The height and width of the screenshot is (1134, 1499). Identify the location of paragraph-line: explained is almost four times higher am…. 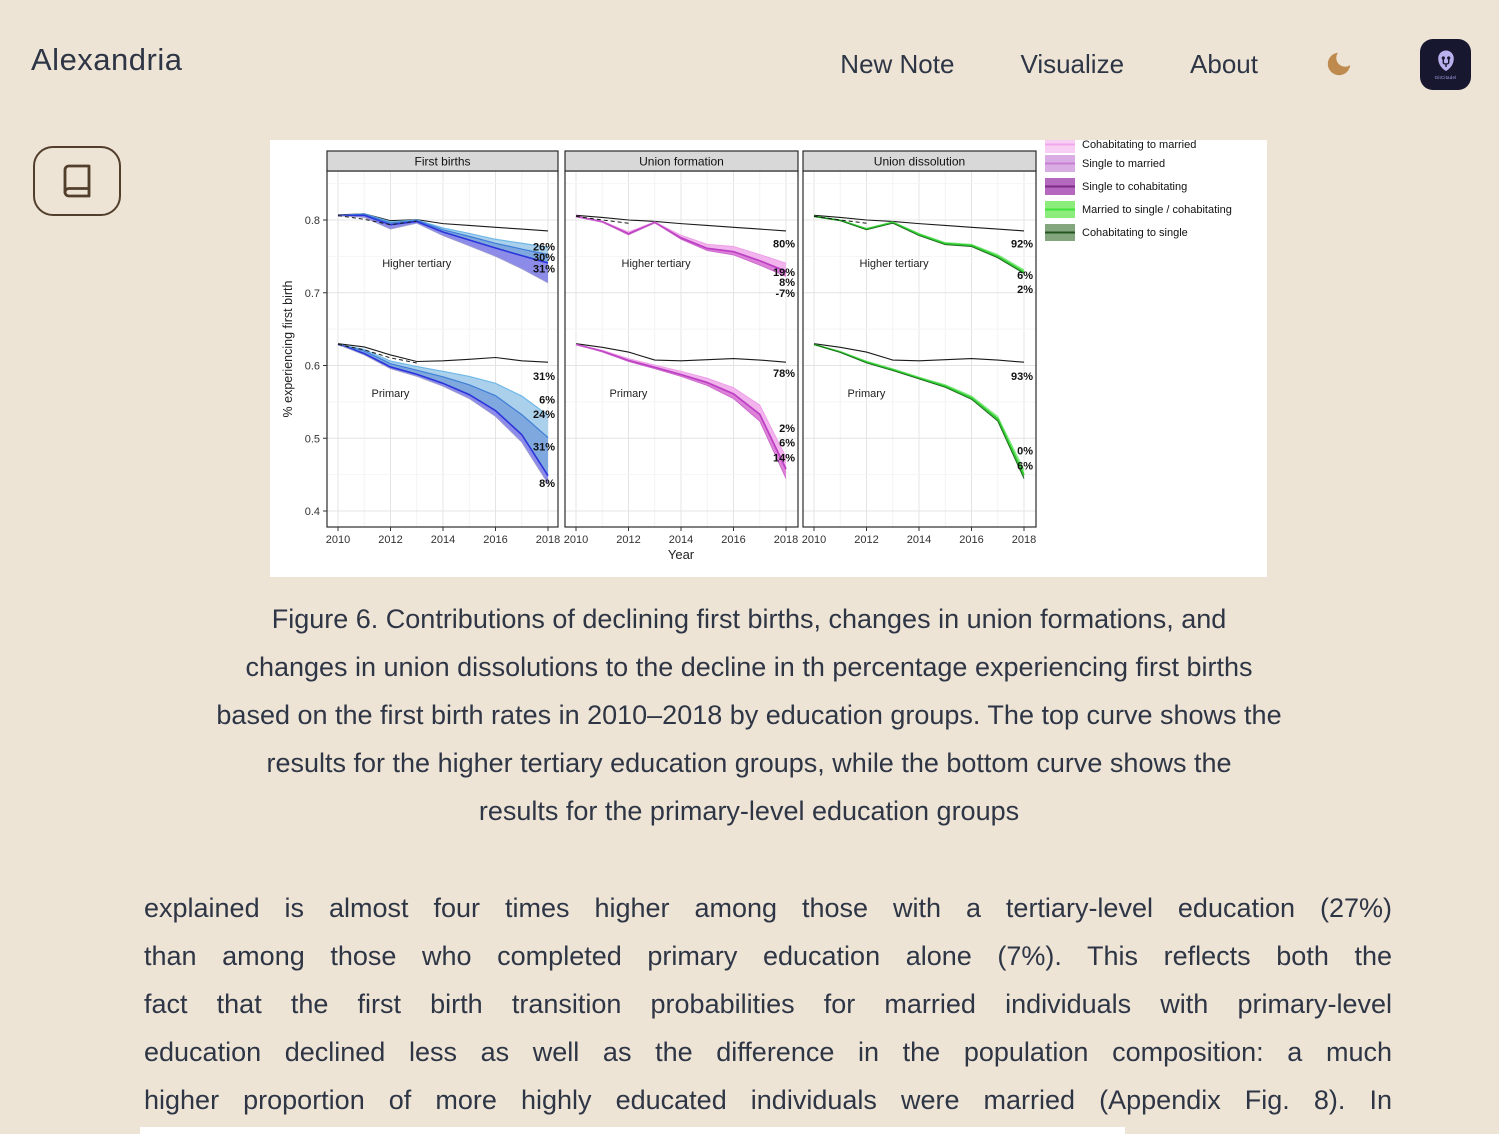
(768, 908).